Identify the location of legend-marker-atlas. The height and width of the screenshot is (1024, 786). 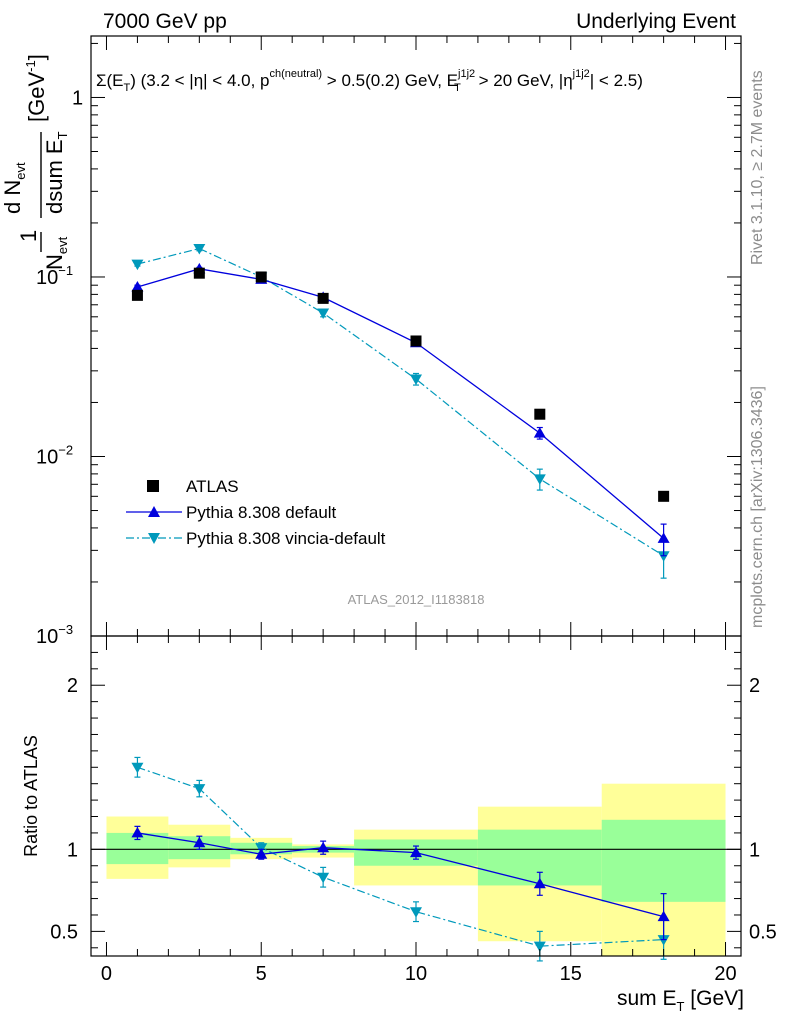
(153, 486).